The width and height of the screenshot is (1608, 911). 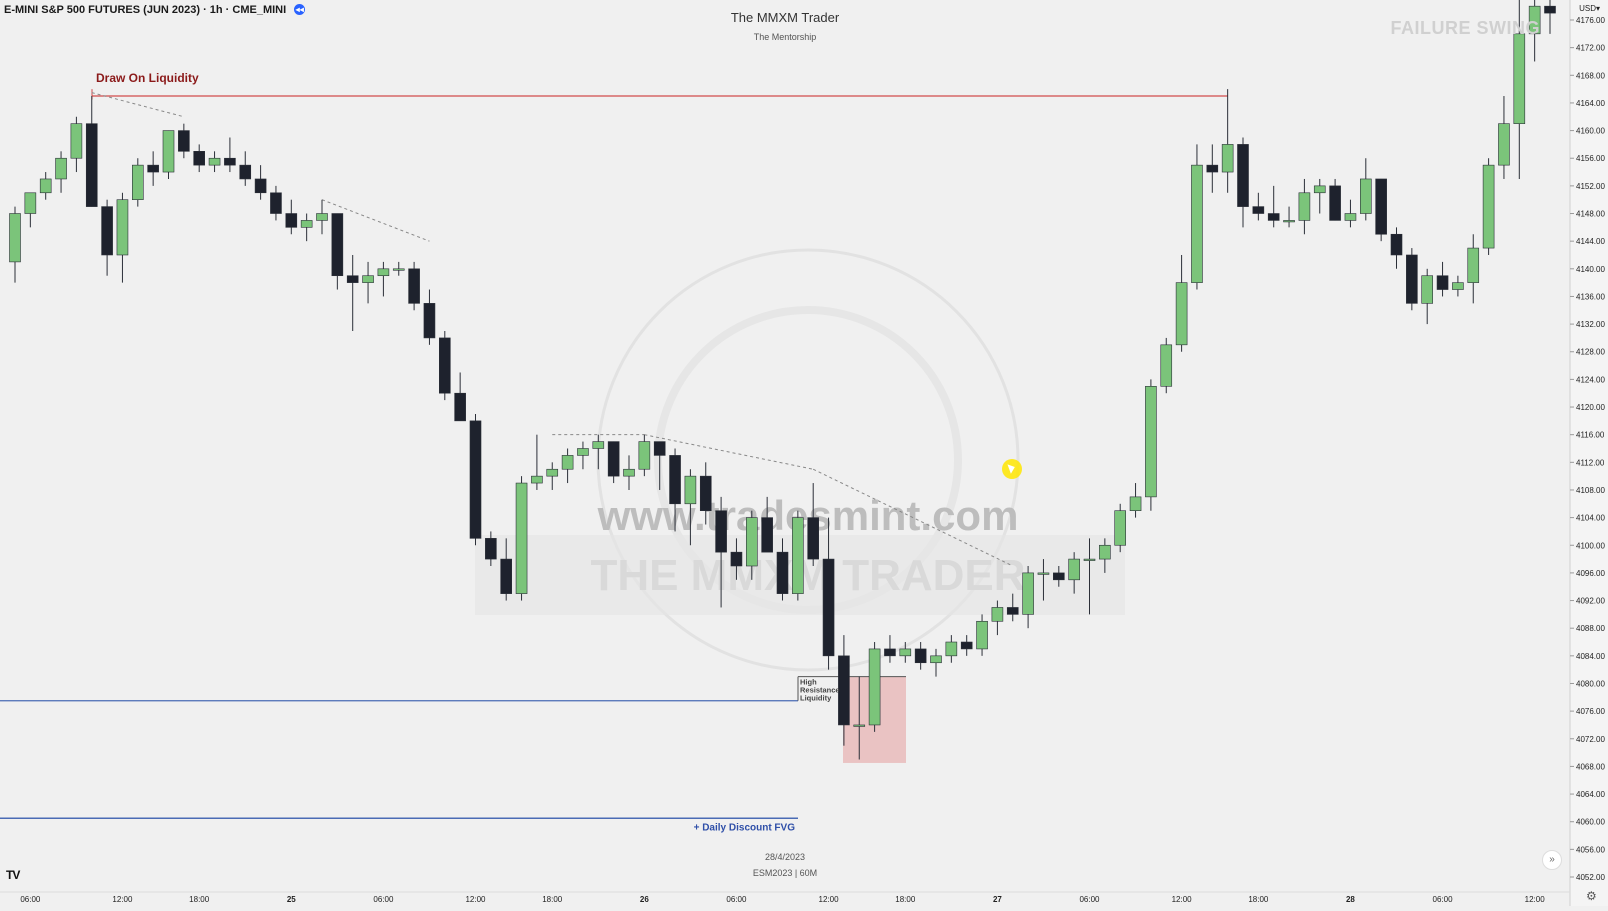 I want to click on currency-selector: USD▾, so click(x=1589, y=8).